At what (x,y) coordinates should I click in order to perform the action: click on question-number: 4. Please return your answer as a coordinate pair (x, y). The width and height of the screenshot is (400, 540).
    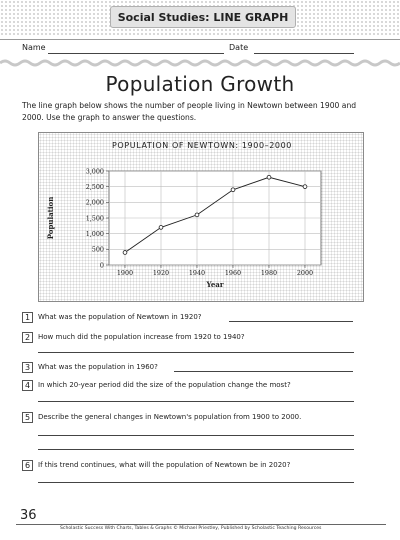
    Looking at the image, I should click on (27, 385).